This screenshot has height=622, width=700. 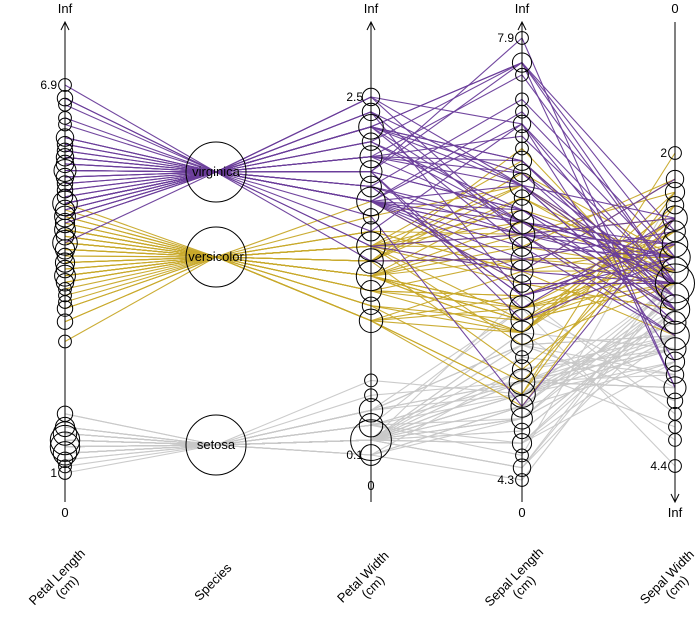 I want to click on axis-title-4: Sepal Width(cm), so click(x=667, y=577).